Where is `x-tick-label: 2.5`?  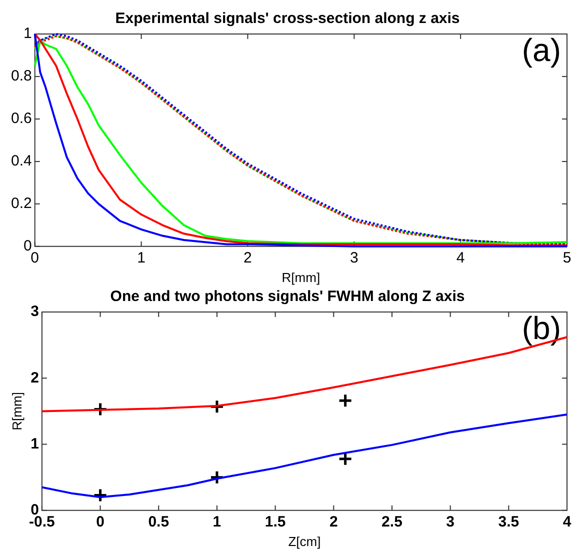 x-tick-label: 2.5 is located at coordinates (392, 522).